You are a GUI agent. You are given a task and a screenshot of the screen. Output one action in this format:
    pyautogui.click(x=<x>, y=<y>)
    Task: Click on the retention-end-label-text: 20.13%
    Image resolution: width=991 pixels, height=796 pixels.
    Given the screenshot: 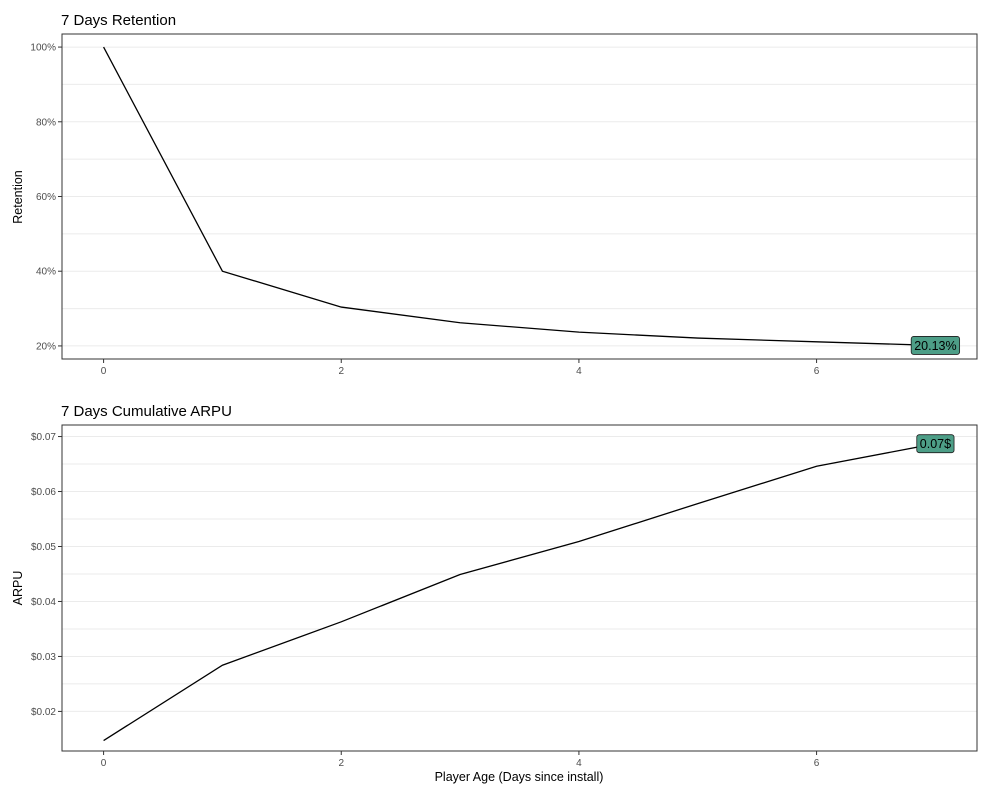 What is the action you would take?
    pyautogui.click(x=935, y=346)
    